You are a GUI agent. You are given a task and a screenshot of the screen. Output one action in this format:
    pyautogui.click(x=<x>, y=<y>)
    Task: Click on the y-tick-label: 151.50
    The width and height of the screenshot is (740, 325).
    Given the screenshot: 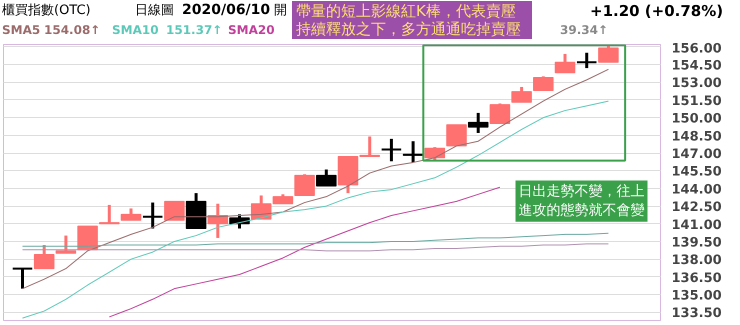 What is the action you would take?
    pyautogui.click(x=697, y=101)
    